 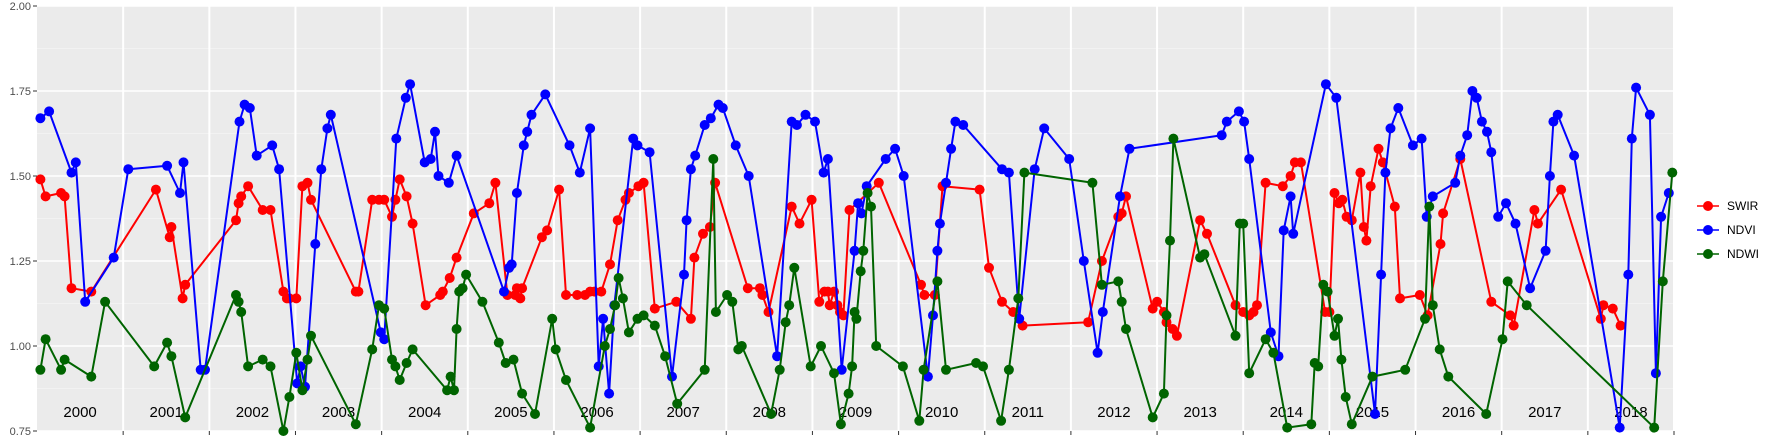 I want to click on year-label: 2011, so click(x=1028, y=412).